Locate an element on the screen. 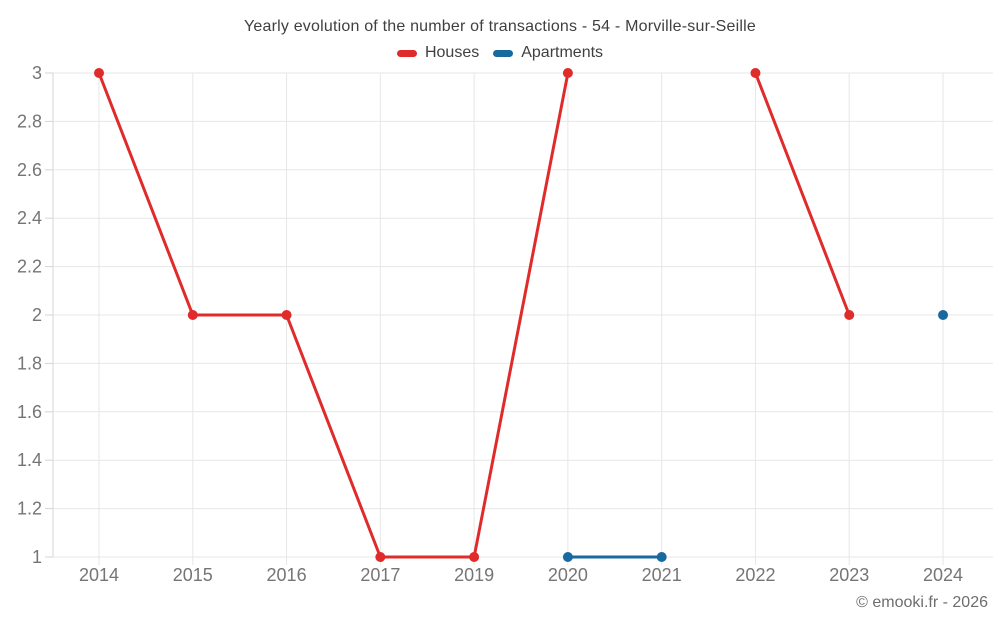 This screenshot has height=625, width=1000. data-point-houses-2020 is located at coordinates (567, 73).